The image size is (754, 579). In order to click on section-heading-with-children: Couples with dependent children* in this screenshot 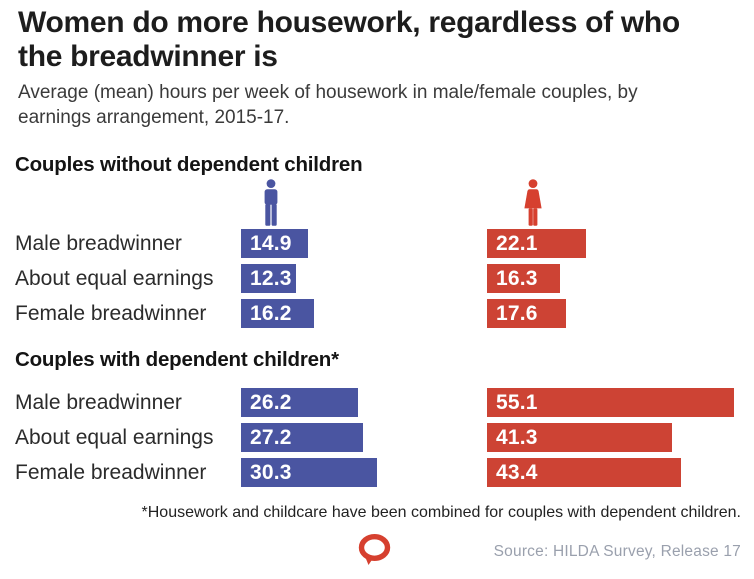, I will do `click(177, 359)`.